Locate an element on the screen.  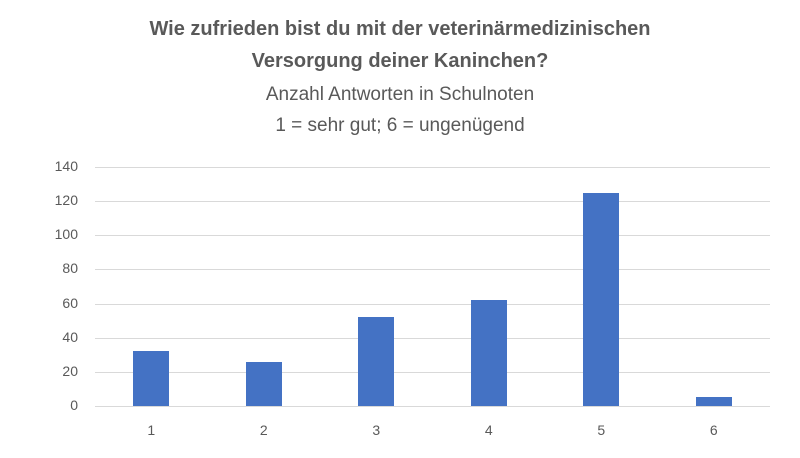
x-tick-label: 1 is located at coordinates (151, 430).